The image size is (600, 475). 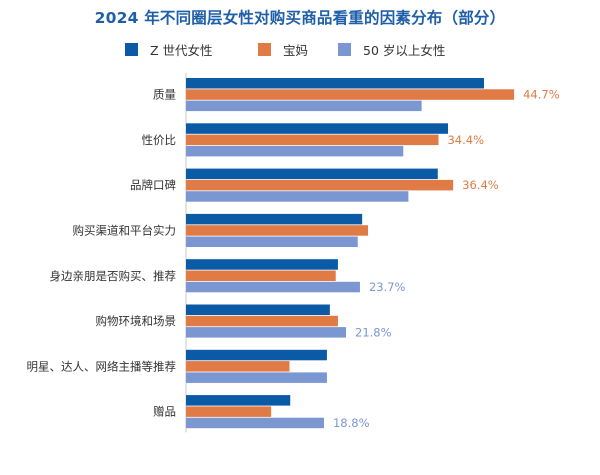 I want to click on category-label: 明星、达人、网络主播等推荐, so click(x=102, y=366).